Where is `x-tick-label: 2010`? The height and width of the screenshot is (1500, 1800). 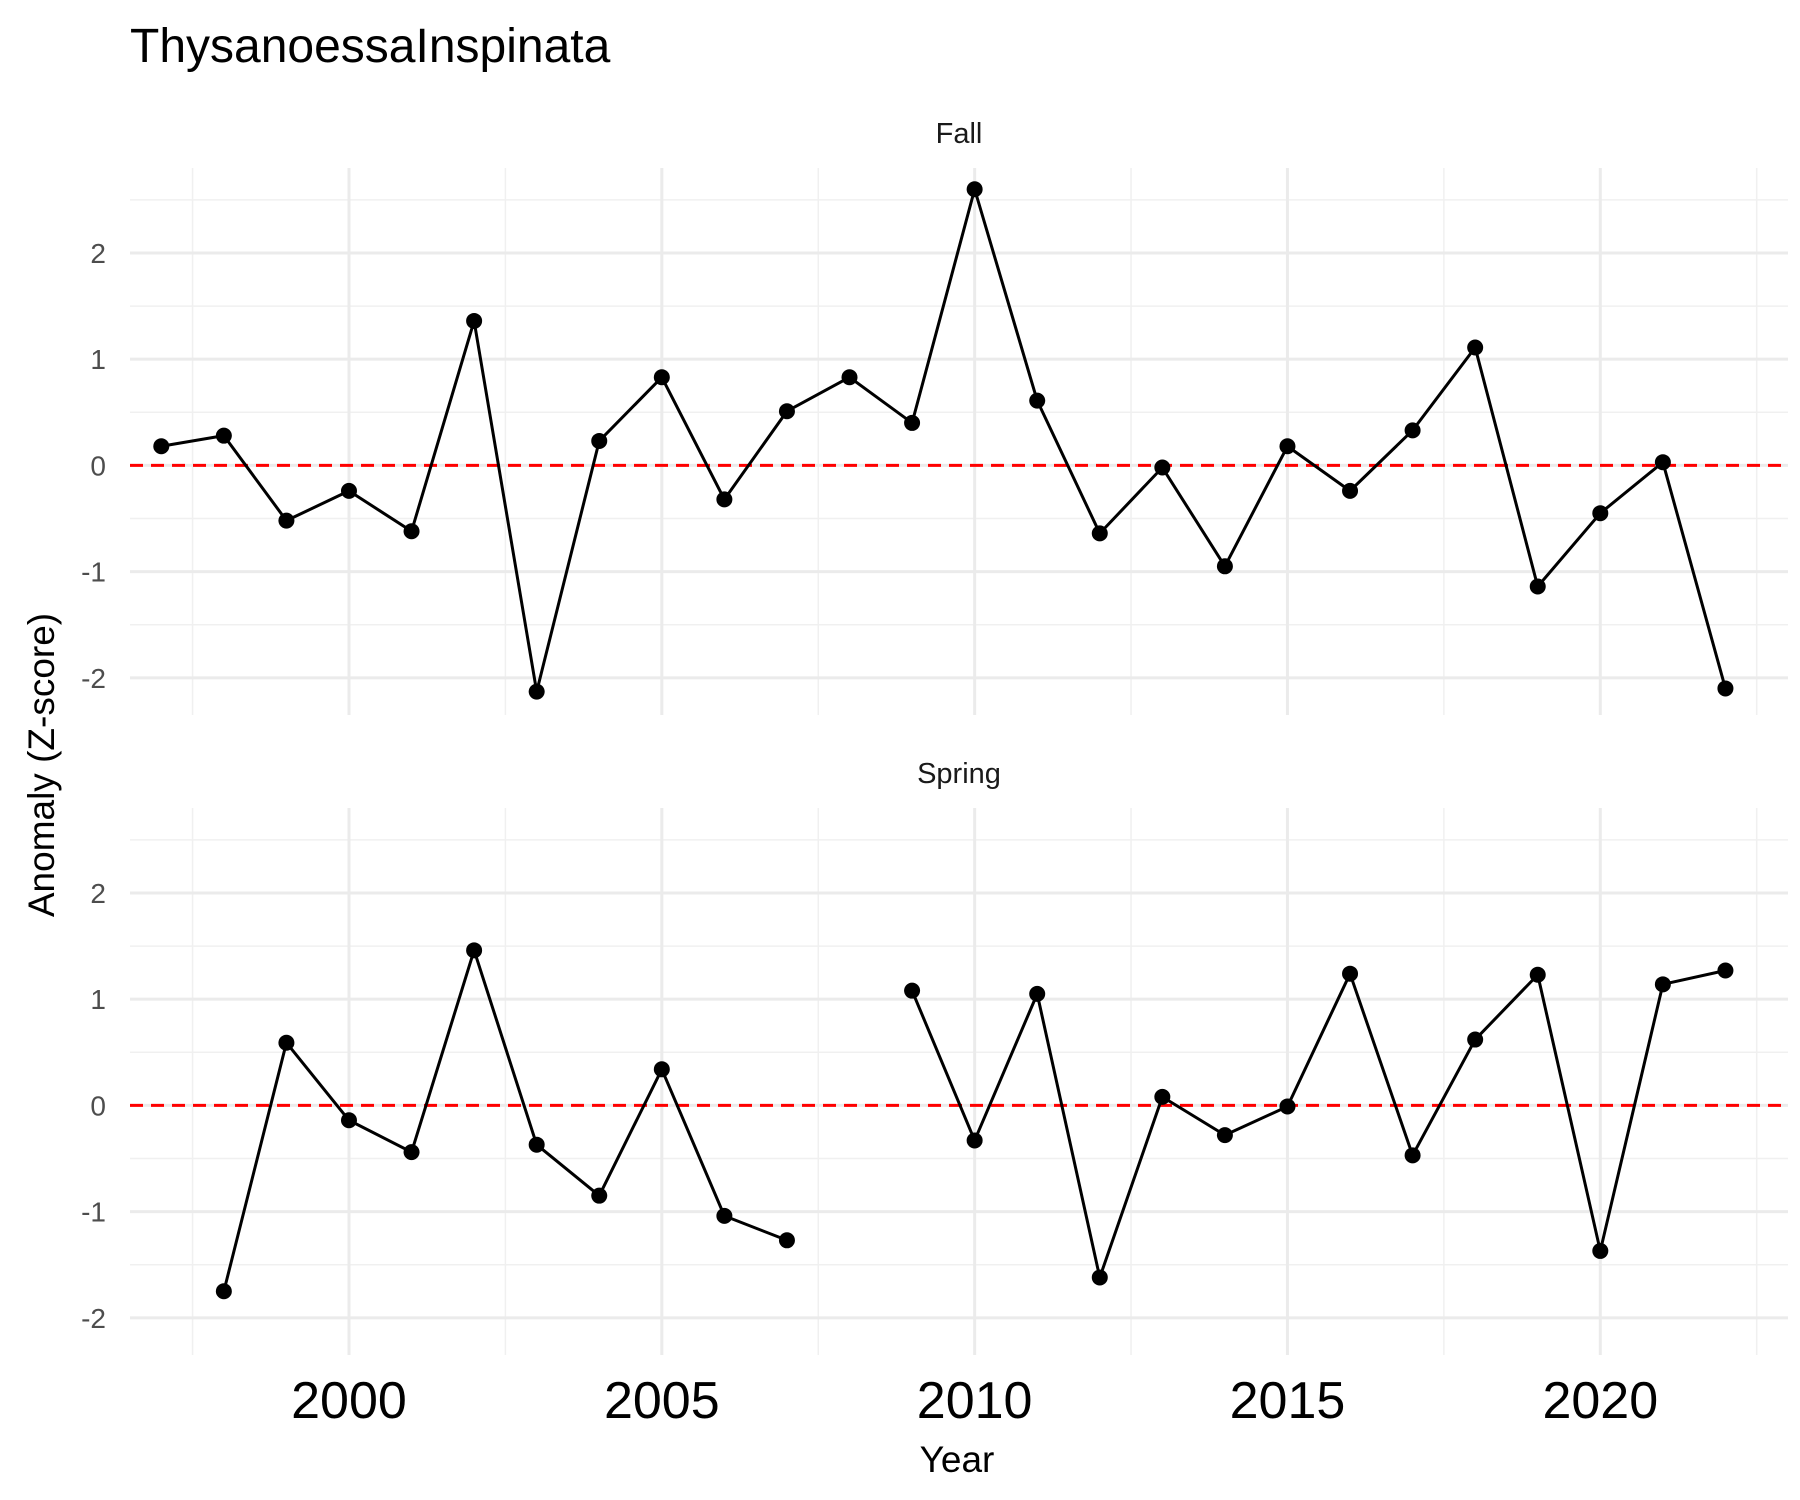
x-tick-label: 2010 is located at coordinates (975, 1401).